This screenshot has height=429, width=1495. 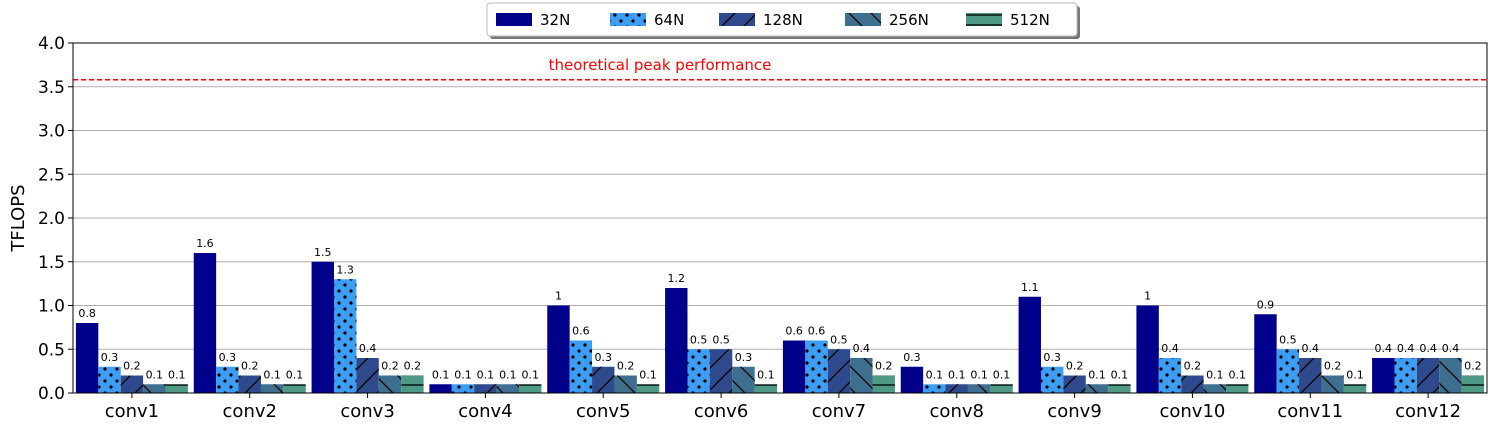 What do you see at coordinates (1266, 304) in the screenshot?
I see `value-label: 0.9` at bounding box center [1266, 304].